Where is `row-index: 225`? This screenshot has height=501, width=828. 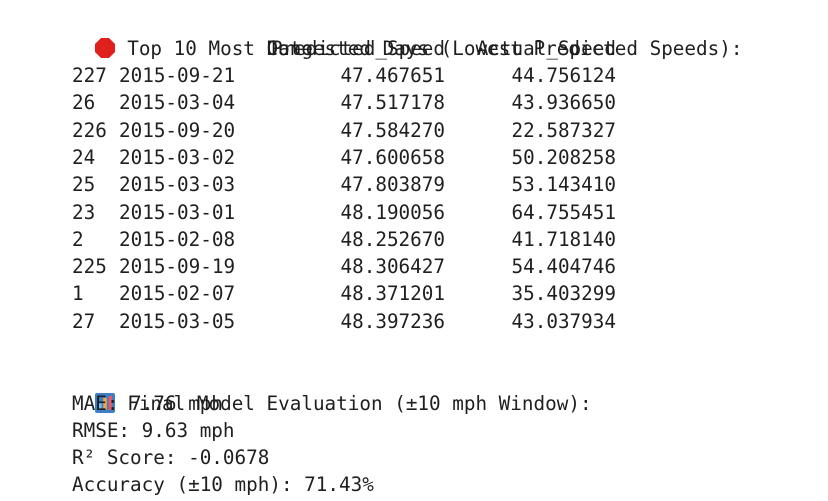
row-index: 225 is located at coordinates (89, 267).